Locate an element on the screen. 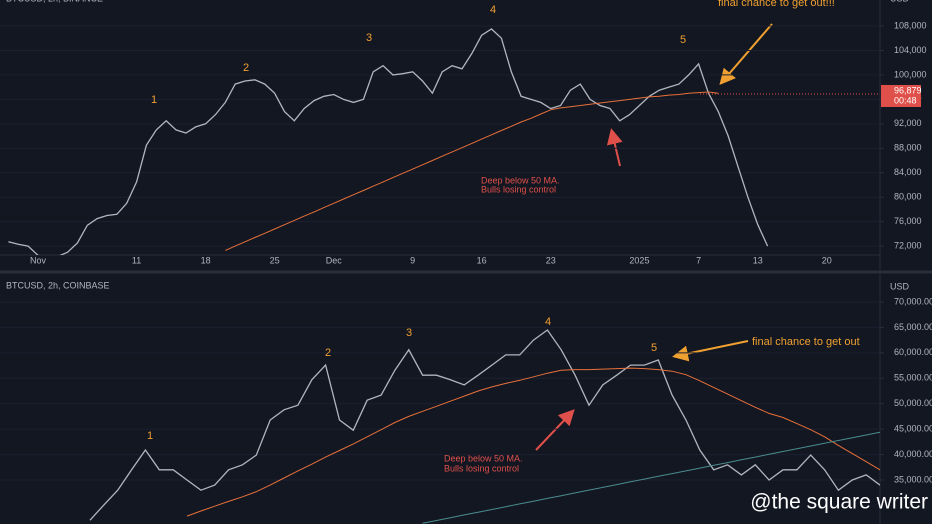 The width and height of the screenshot is (932, 524). y-tick-label: 80,000 is located at coordinates (908, 197).